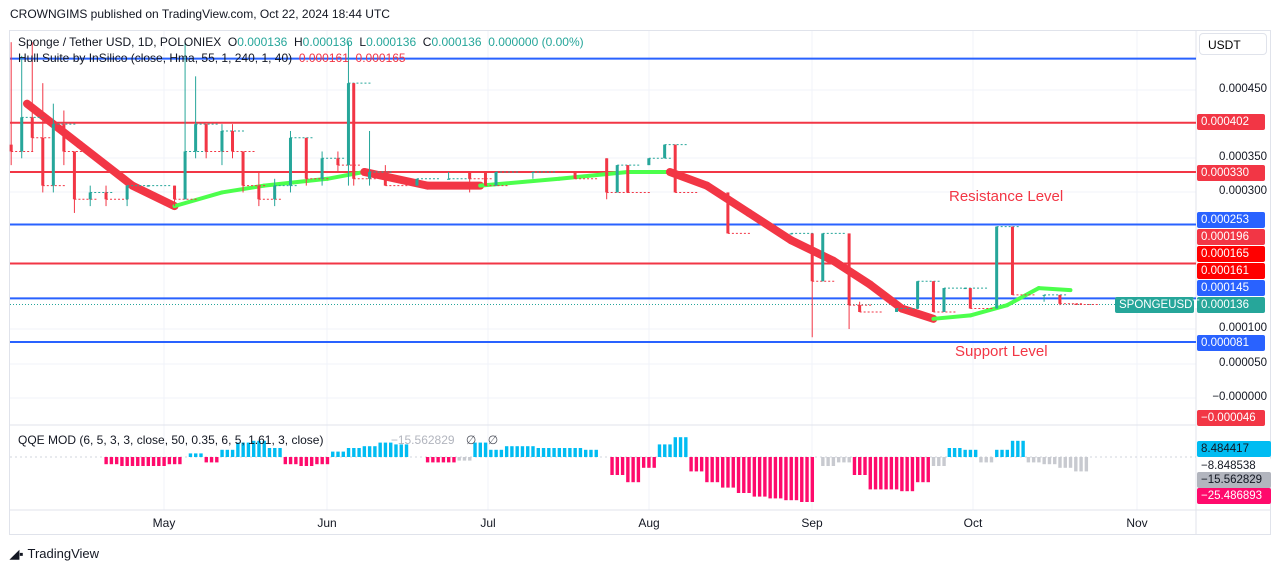 The image size is (1281, 573). I want to click on brand-name: TradingView, so click(63, 553).